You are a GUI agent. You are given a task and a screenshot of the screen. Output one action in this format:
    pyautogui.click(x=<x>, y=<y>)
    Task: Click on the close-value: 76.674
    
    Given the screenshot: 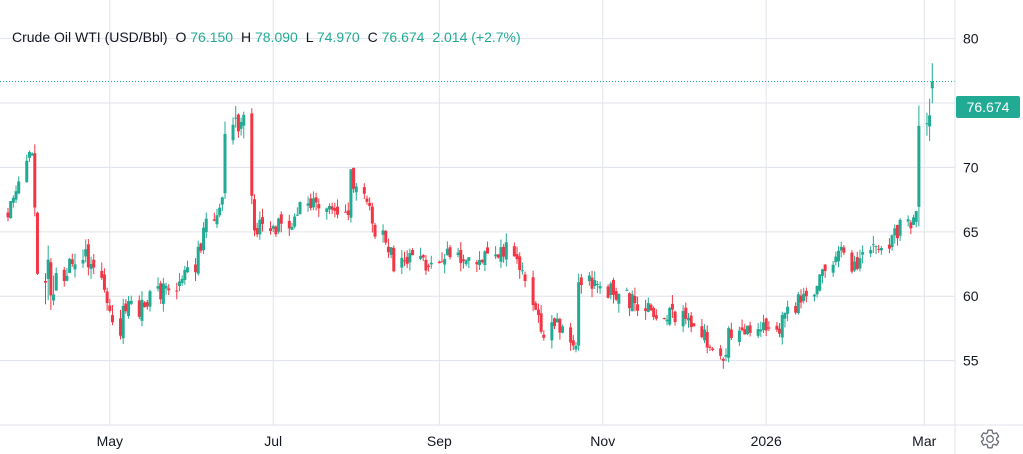 What is the action you would take?
    pyautogui.click(x=403, y=37)
    